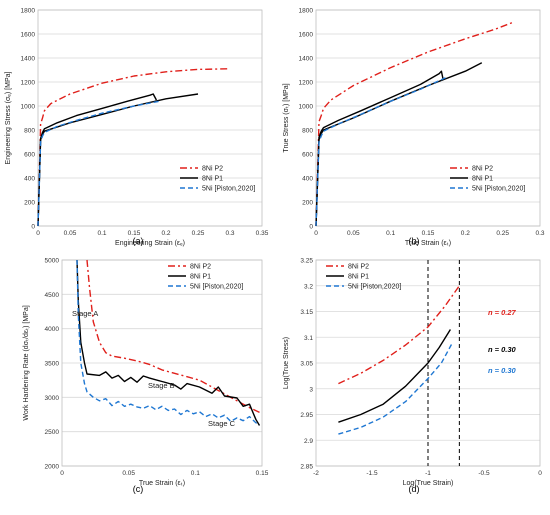 The image size is (550, 515). What do you see at coordinates (262, 233) in the screenshot?
I see `x-tick-label: 0.35` at bounding box center [262, 233].